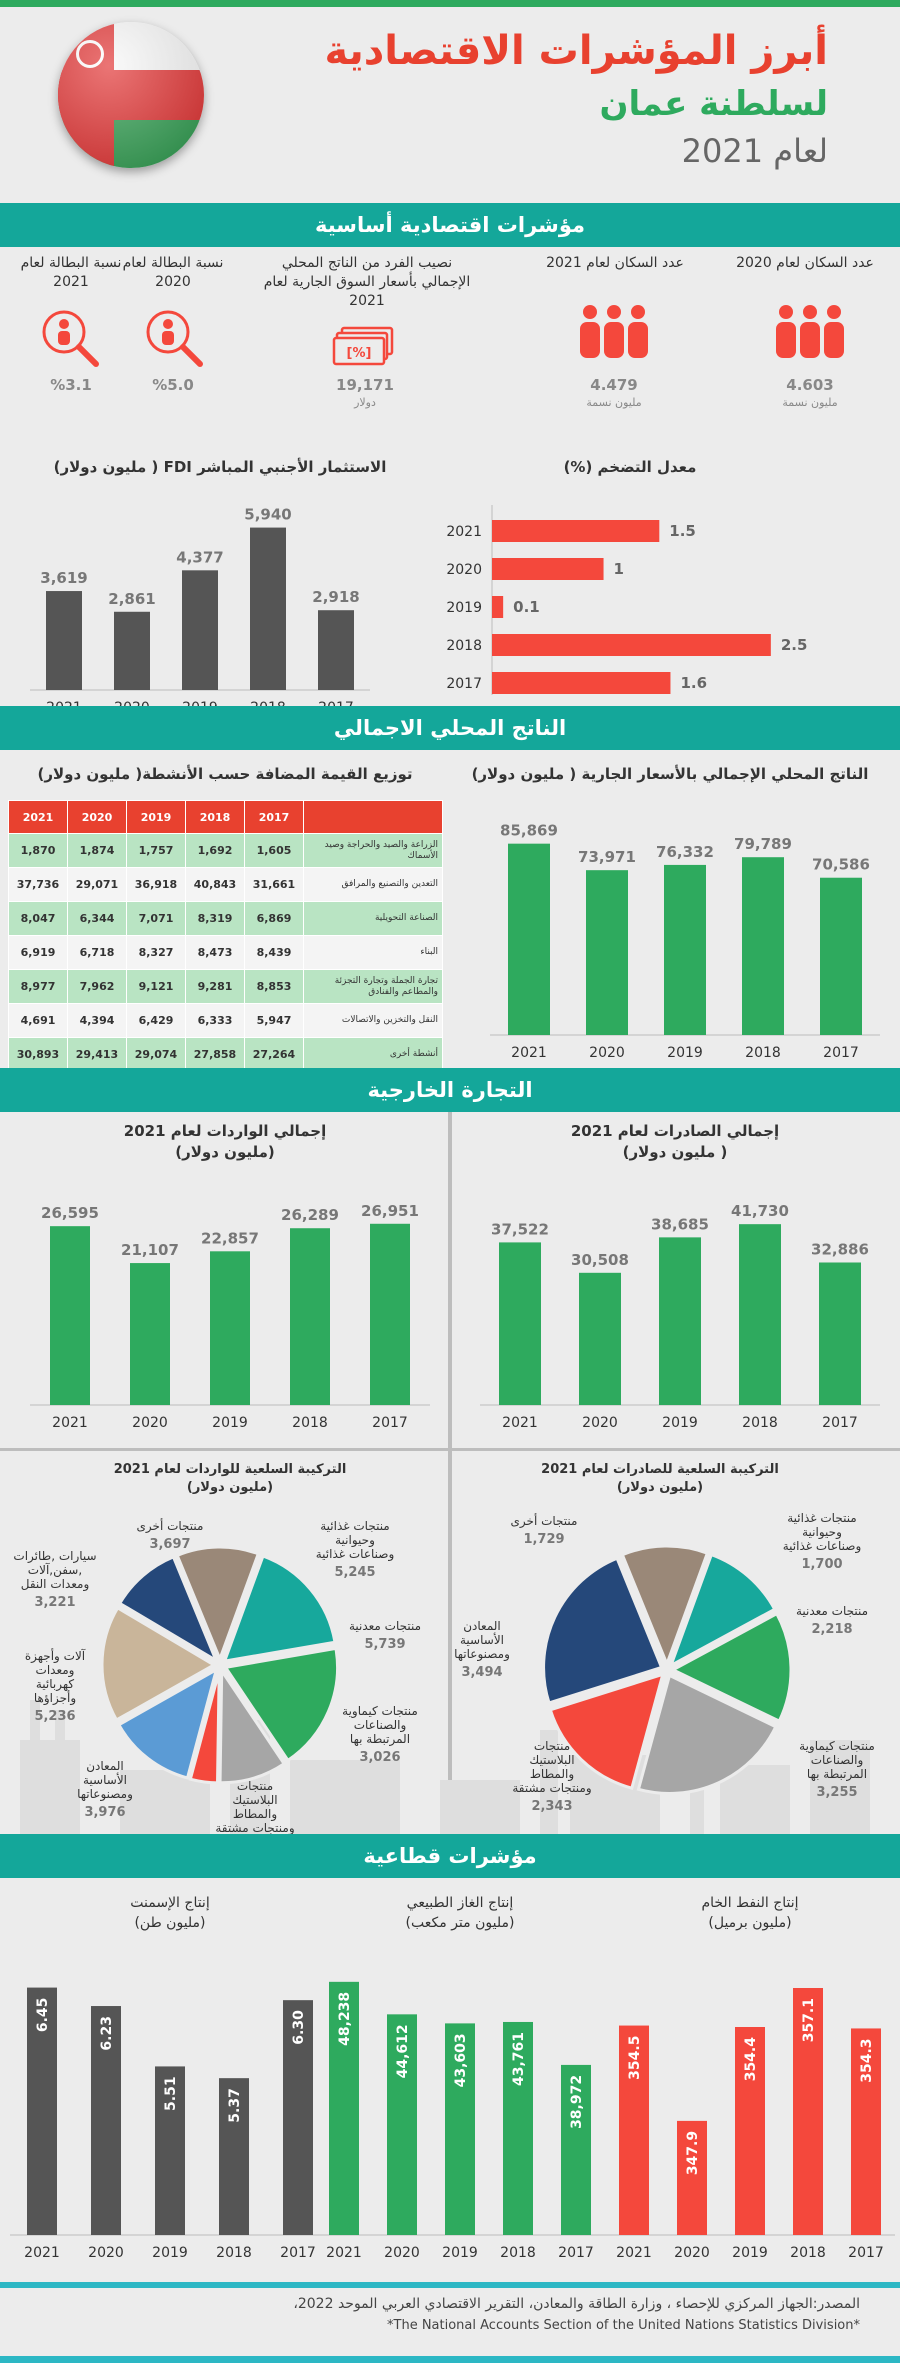  What do you see at coordinates (450, 728) in the screenshot?
I see `section-gdp: الناتج المحلي الاجمالي` at bounding box center [450, 728].